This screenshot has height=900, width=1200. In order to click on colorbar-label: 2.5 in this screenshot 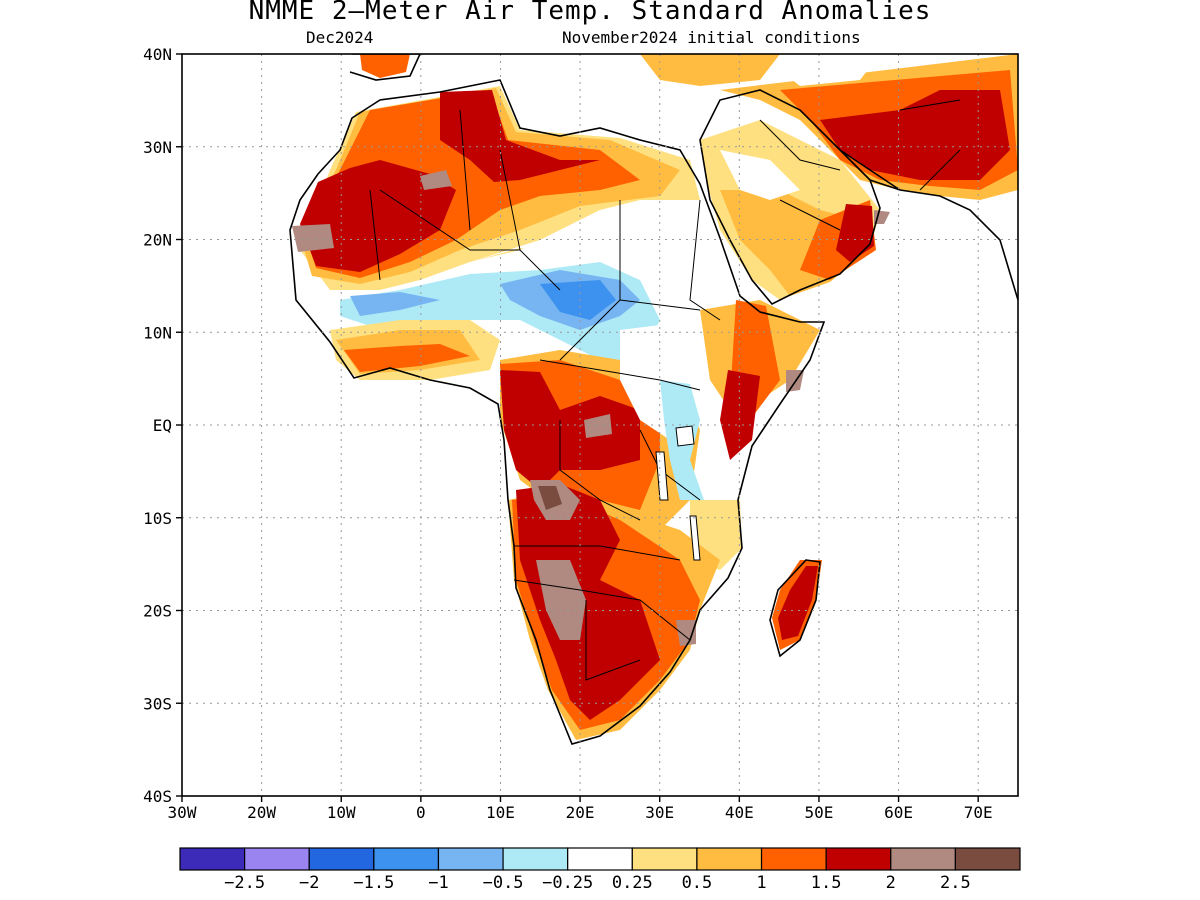, I will do `click(955, 883)`.